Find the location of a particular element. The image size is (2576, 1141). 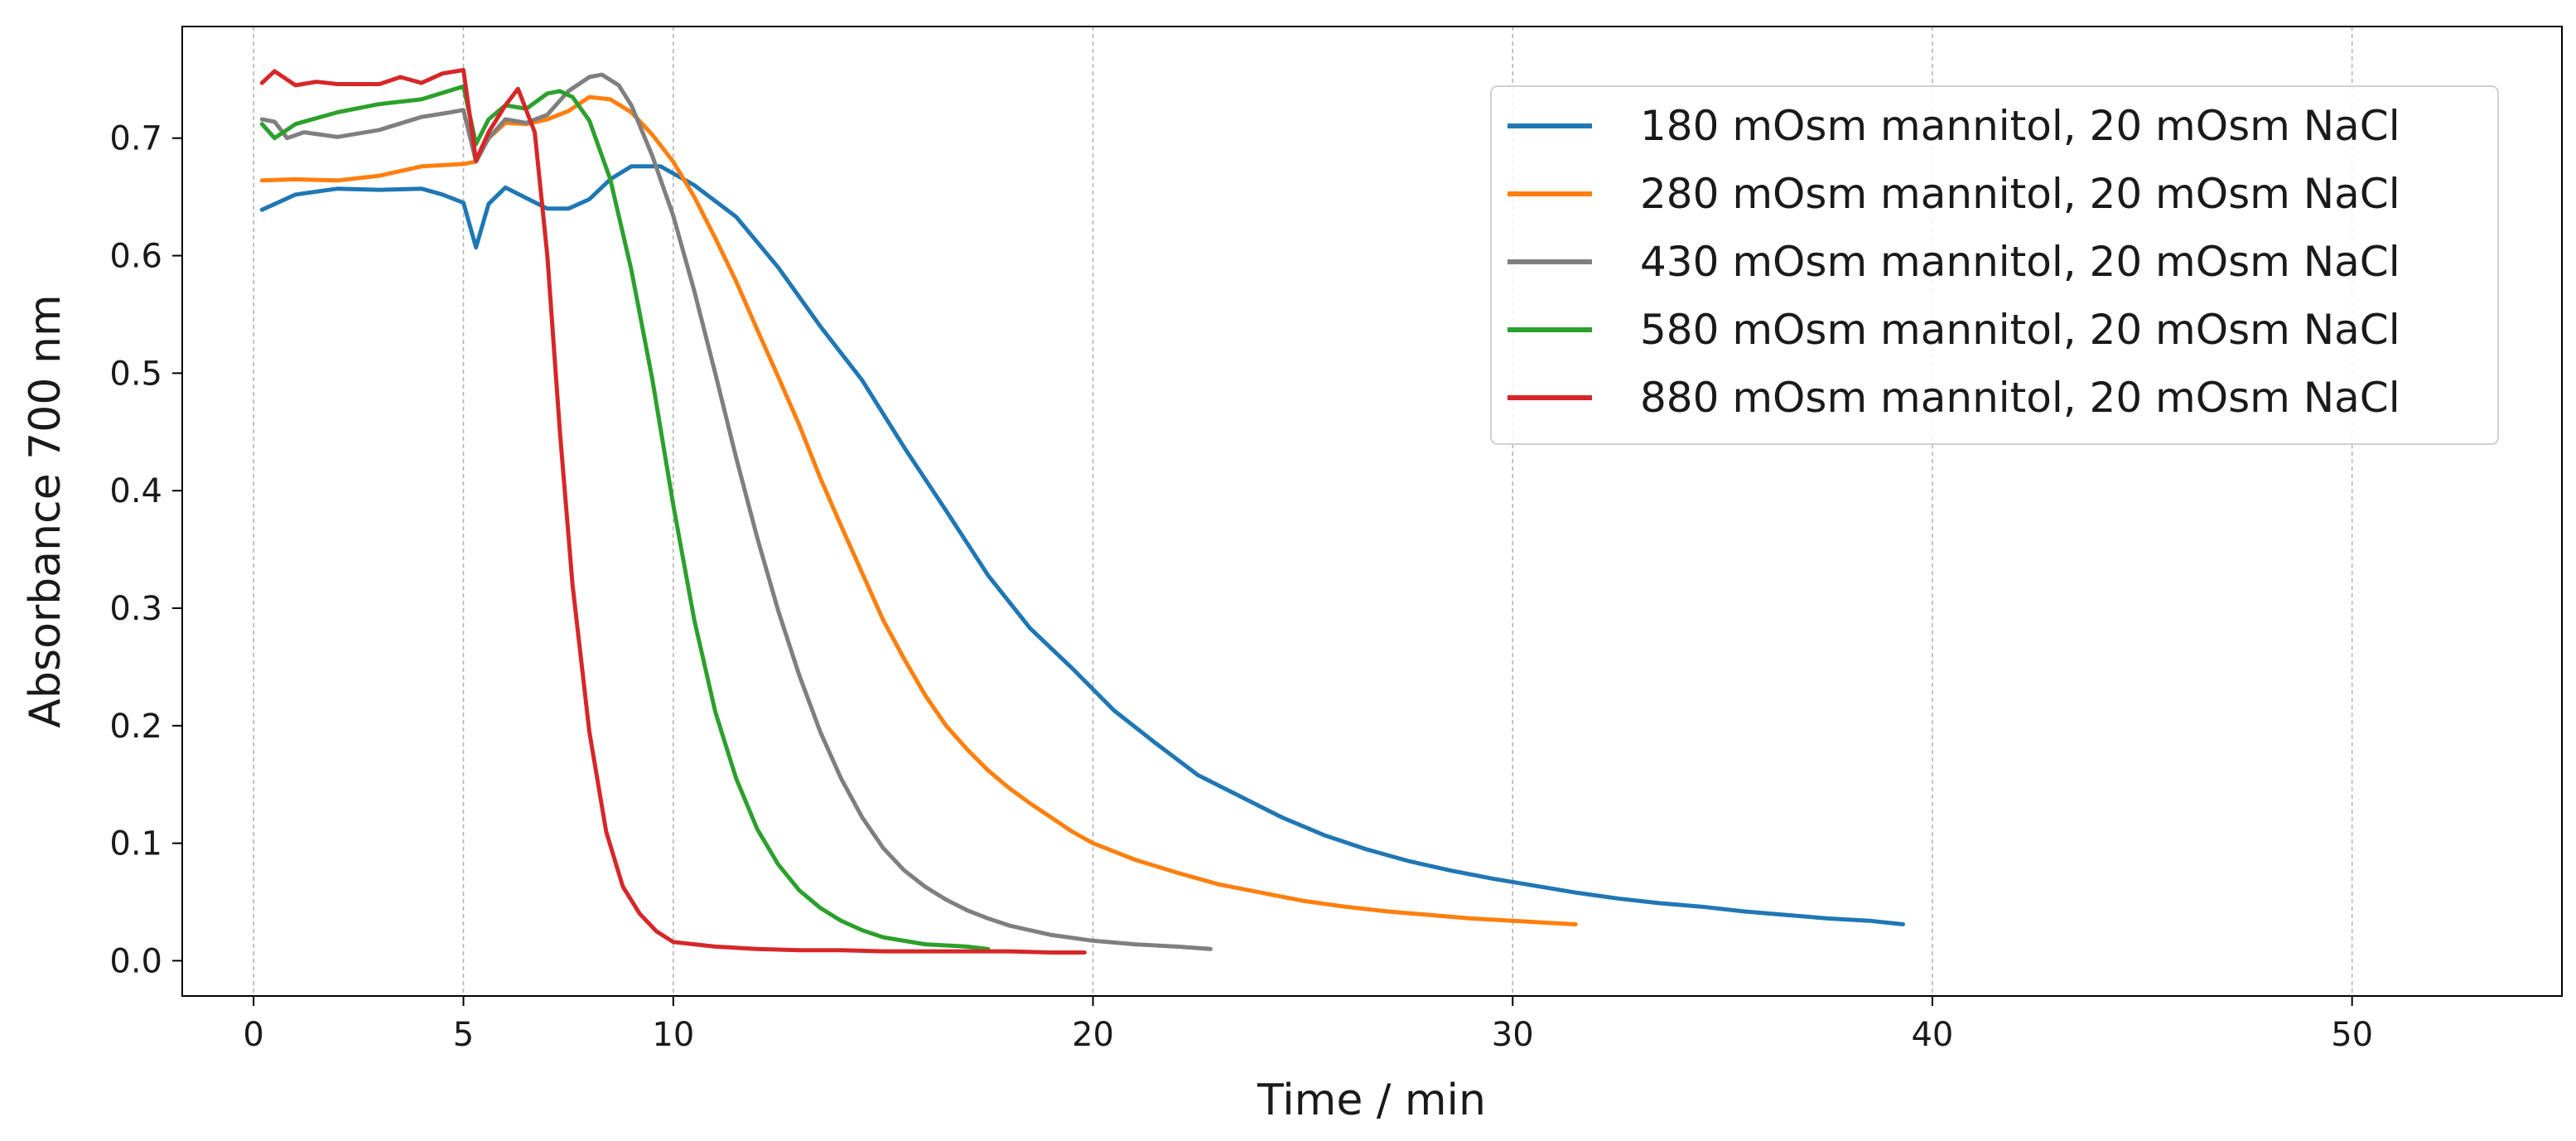

legend-entry-label: 280 mOsm mannitol, 20 mOsm NaCl is located at coordinates (2020, 194).